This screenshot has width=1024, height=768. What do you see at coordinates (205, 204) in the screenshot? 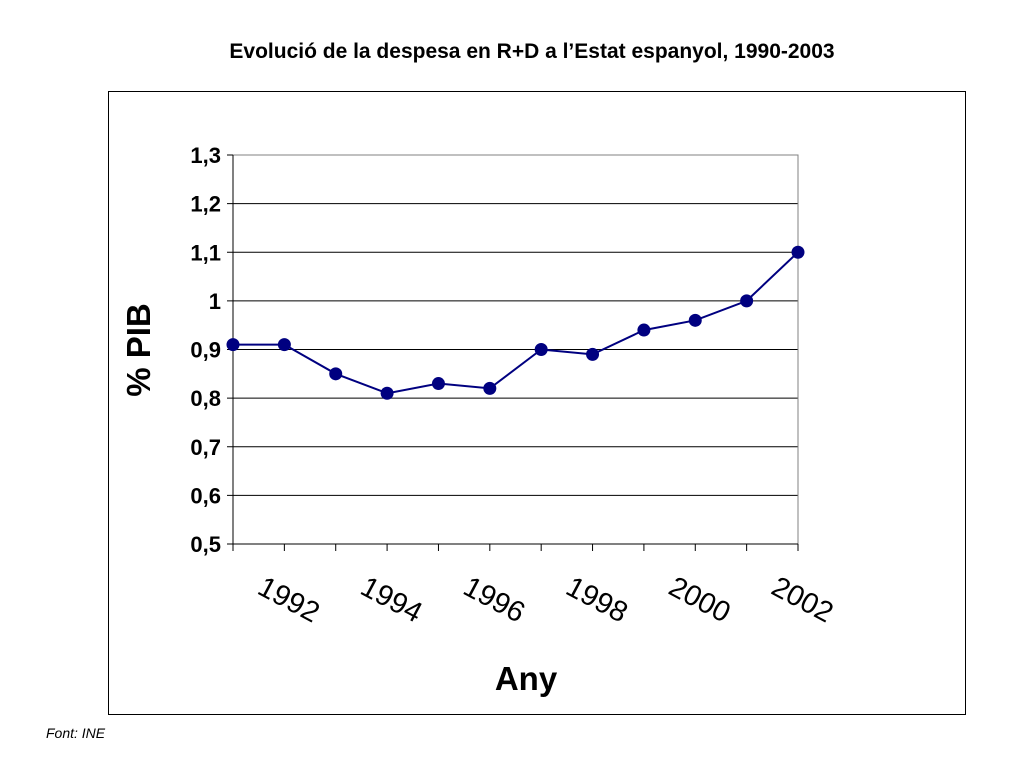
I see `y-tick-label: 1,2` at bounding box center [205, 204].